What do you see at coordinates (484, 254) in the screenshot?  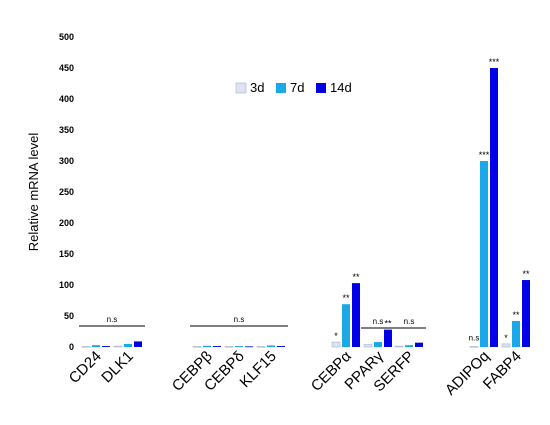 I see `bar-7d-ADIPOq` at bounding box center [484, 254].